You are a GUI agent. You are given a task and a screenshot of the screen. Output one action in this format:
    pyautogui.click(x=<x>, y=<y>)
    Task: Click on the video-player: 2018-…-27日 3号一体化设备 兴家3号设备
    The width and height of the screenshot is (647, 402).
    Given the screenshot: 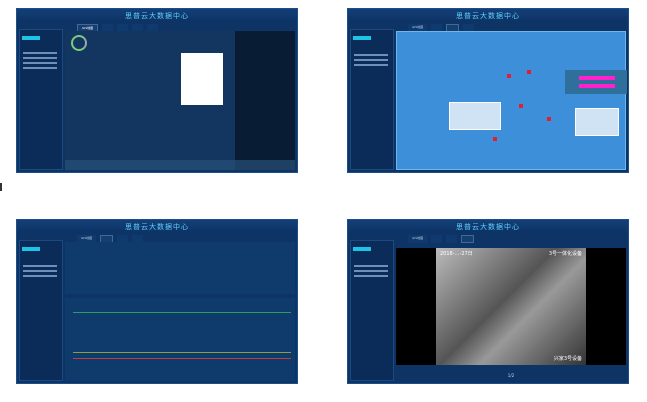 What is the action you would take?
    pyautogui.click(x=511, y=306)
    